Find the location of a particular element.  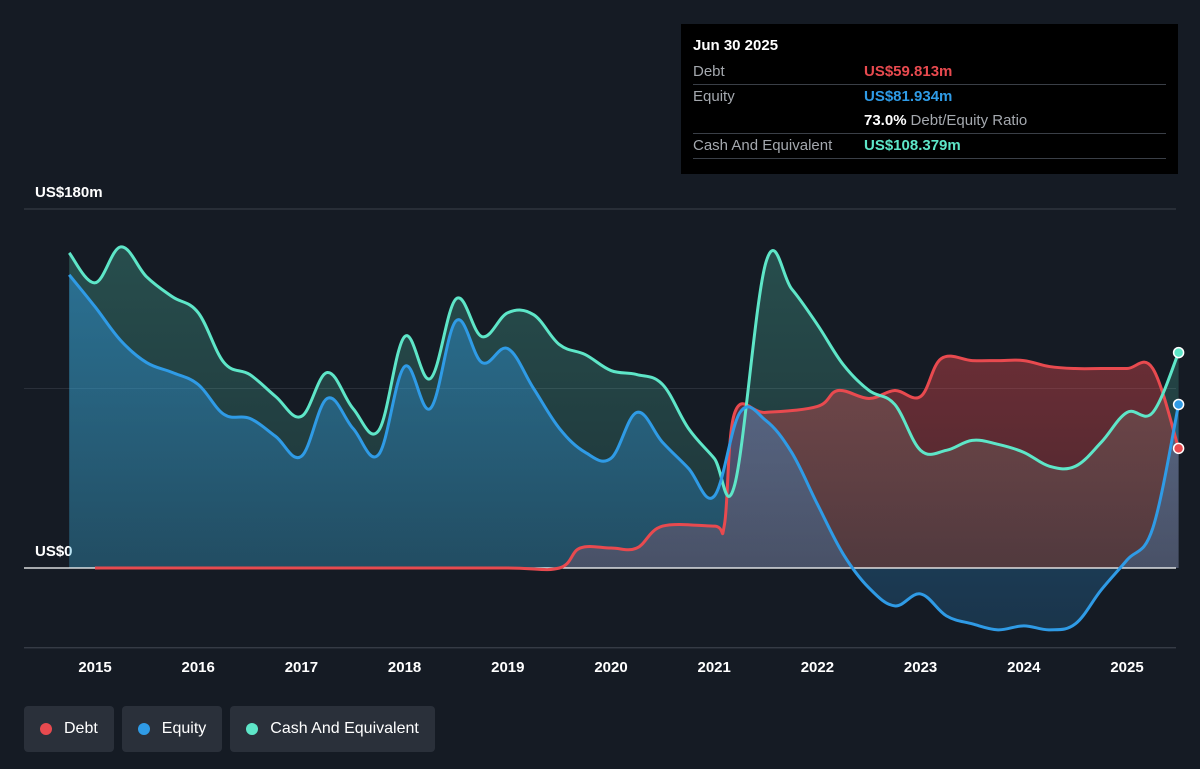

tooltip-date: Jun 30 2025 is located at coordinates (736, 45).